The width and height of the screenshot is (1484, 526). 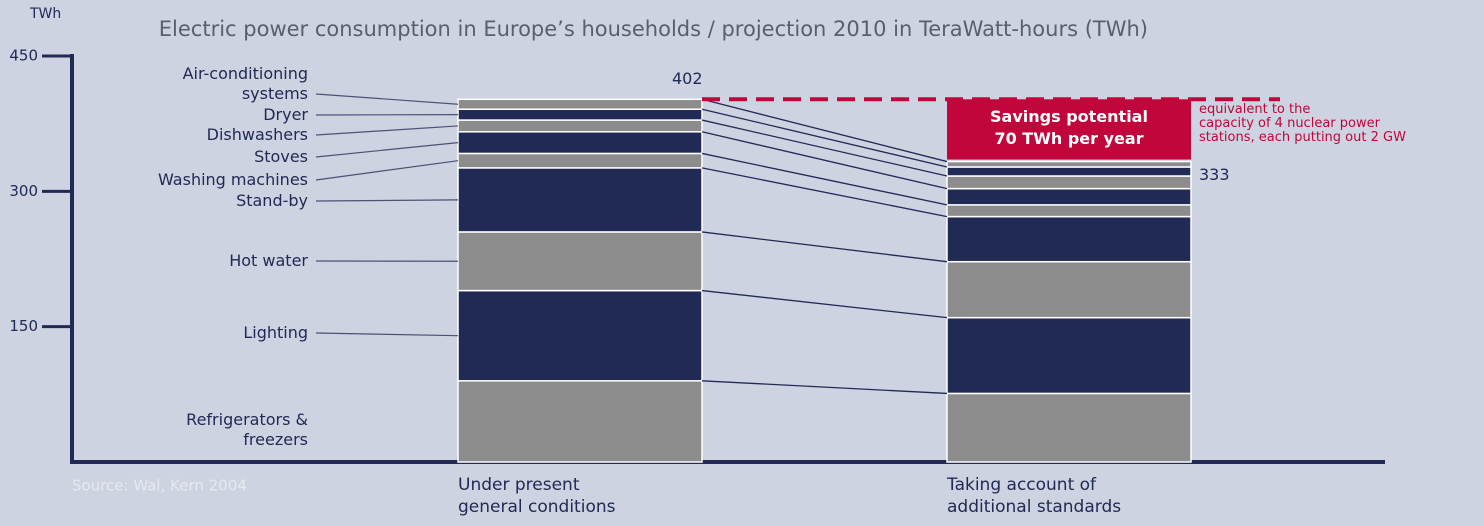 I want to click on savings-note: stations, each putting out 2 GW, so click(x=1302, y=137).